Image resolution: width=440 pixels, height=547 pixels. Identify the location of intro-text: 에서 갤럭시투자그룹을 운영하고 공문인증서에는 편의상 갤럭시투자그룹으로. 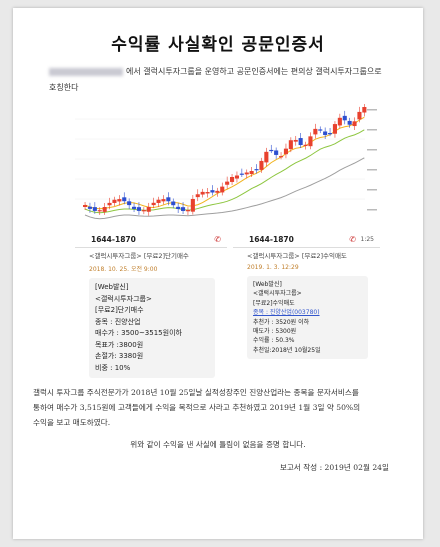
(254, 71).